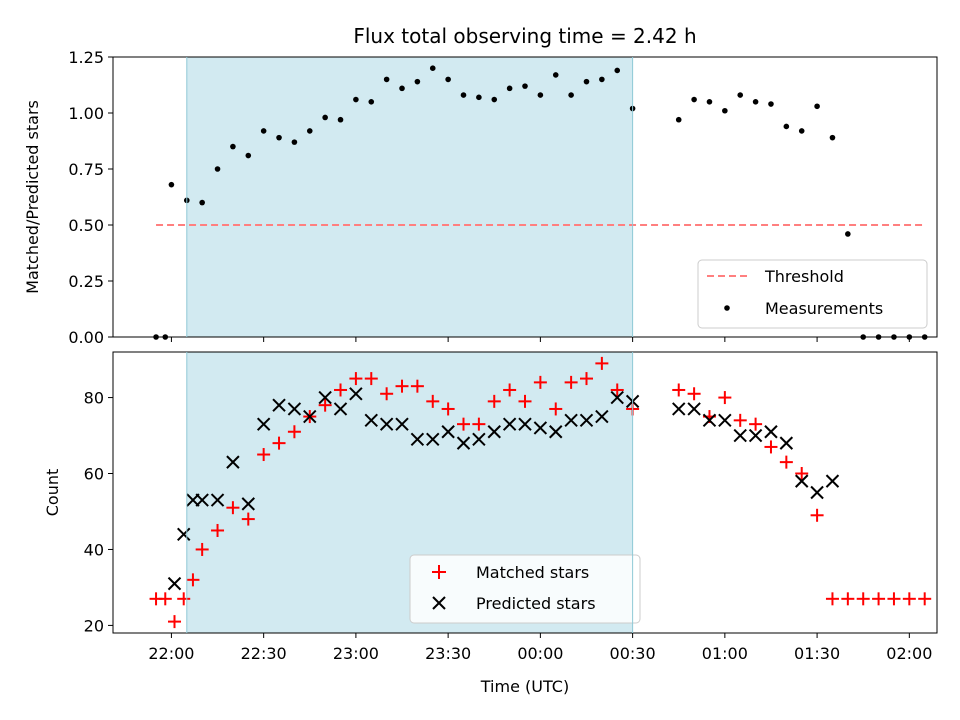  What do you see at coordinates (171, 653) in the screenshot?
I see `x-tick-label: 22:00` at bounding box center [171, 653].